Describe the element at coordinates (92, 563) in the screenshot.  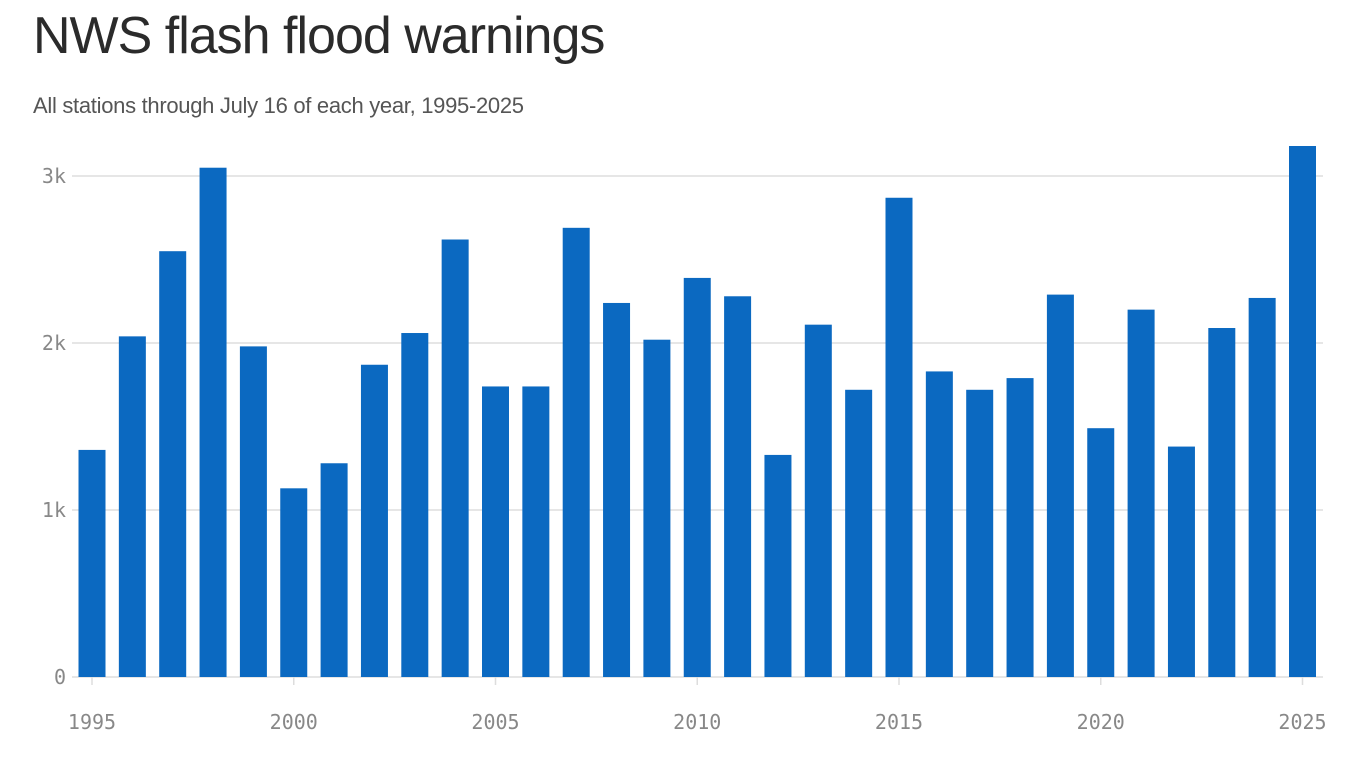
I see `bar-1995` at that location.